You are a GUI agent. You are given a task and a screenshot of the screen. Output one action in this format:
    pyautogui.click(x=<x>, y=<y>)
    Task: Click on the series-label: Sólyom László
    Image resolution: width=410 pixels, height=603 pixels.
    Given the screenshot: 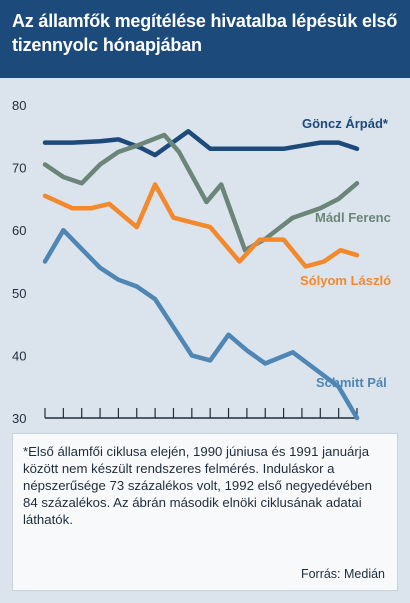 What is the action you would take?
    pyautogui.click(x=345, y=280)
    